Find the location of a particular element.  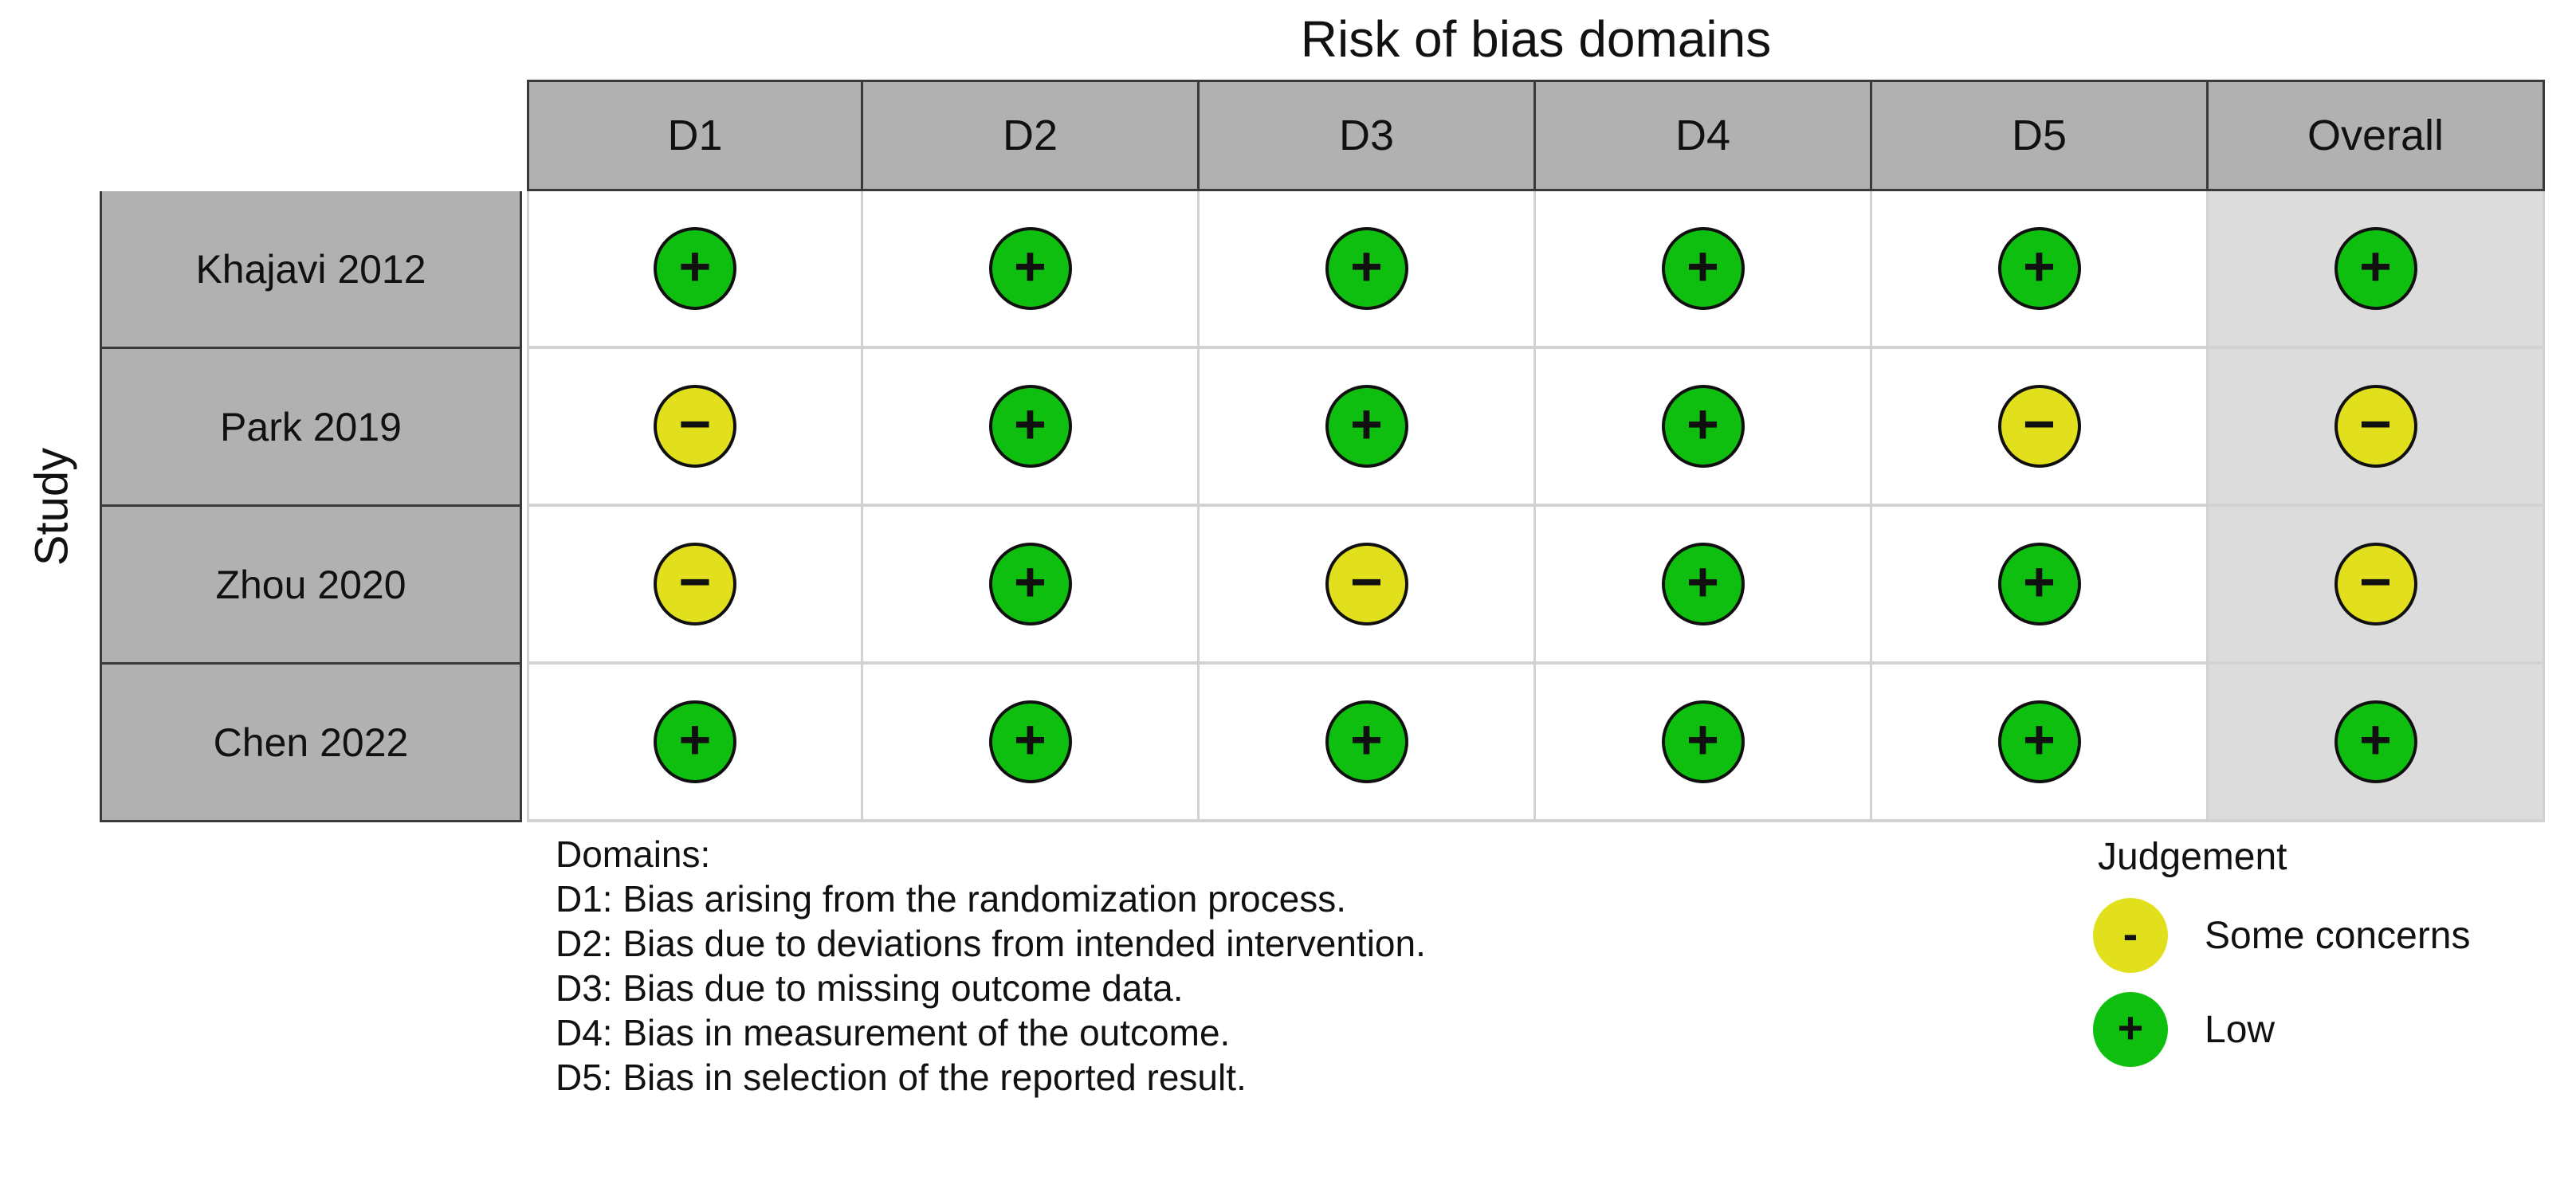

table-row: Zhou 2020 − + − + + − is located at coordinates (1322, 586).